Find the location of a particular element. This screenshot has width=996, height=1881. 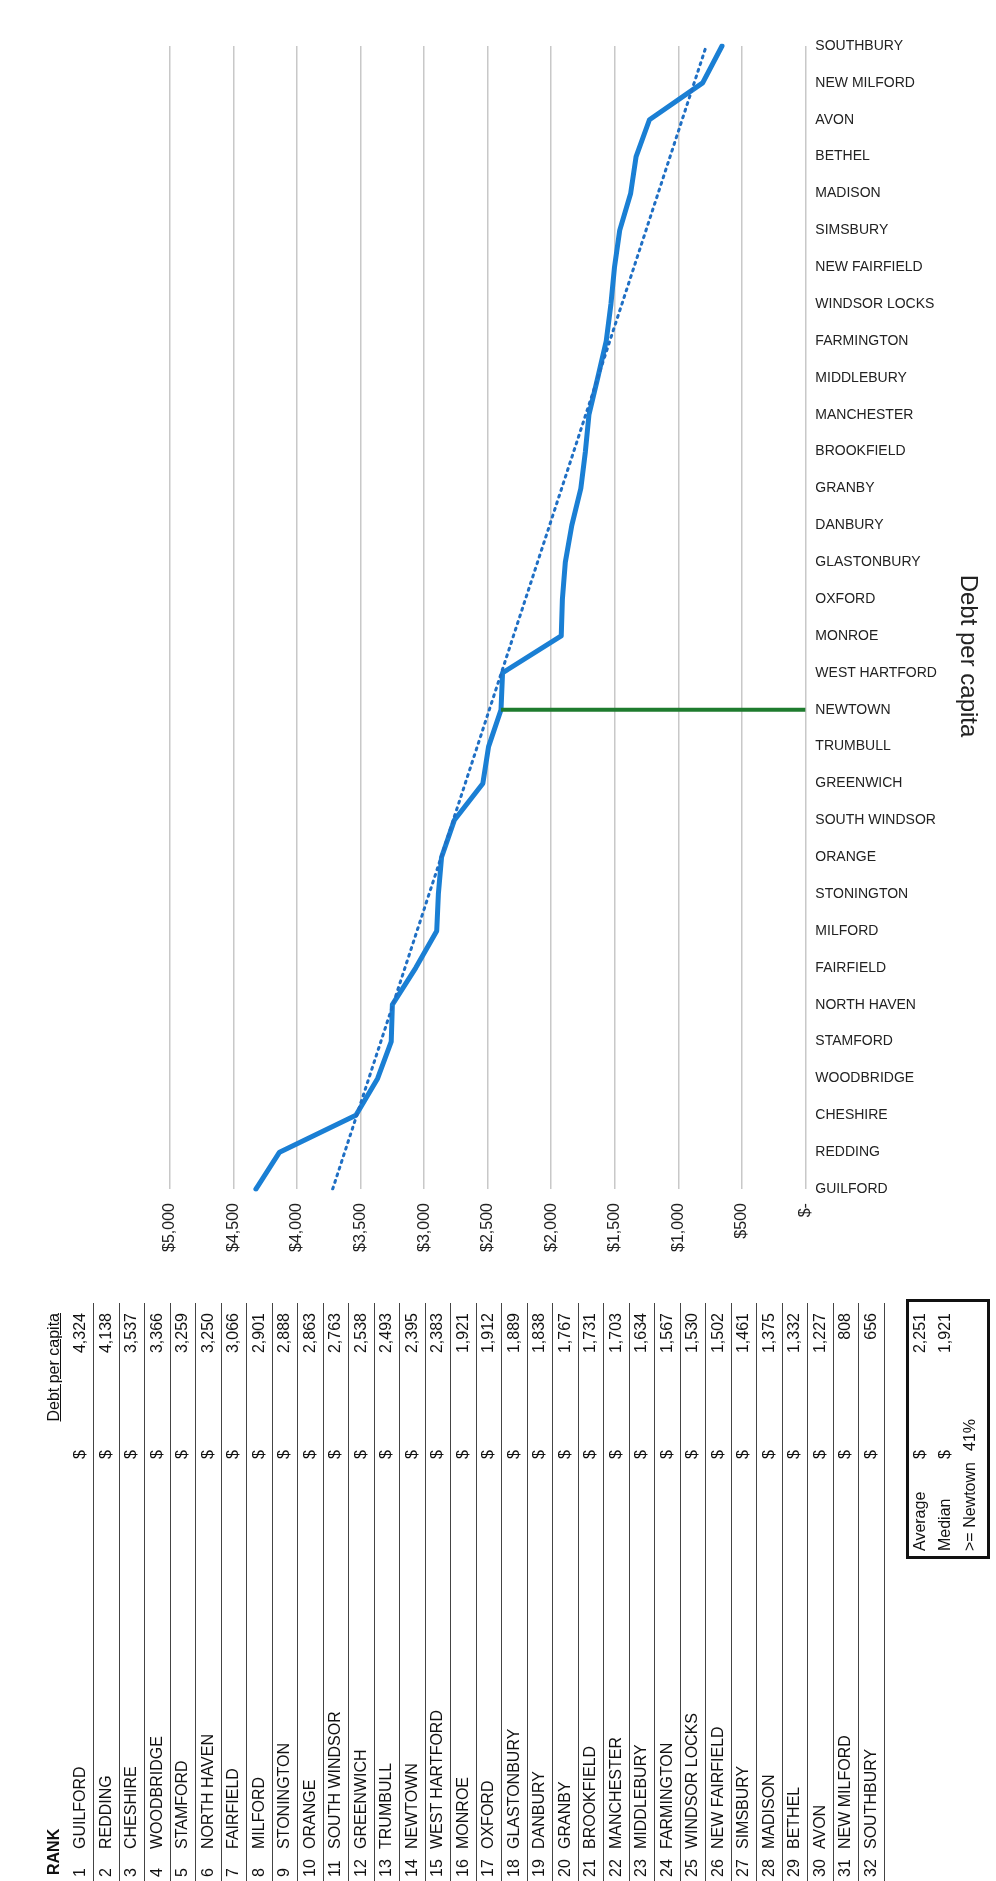

category-label: MANCHESTER is located at coordinates (615, 1792).